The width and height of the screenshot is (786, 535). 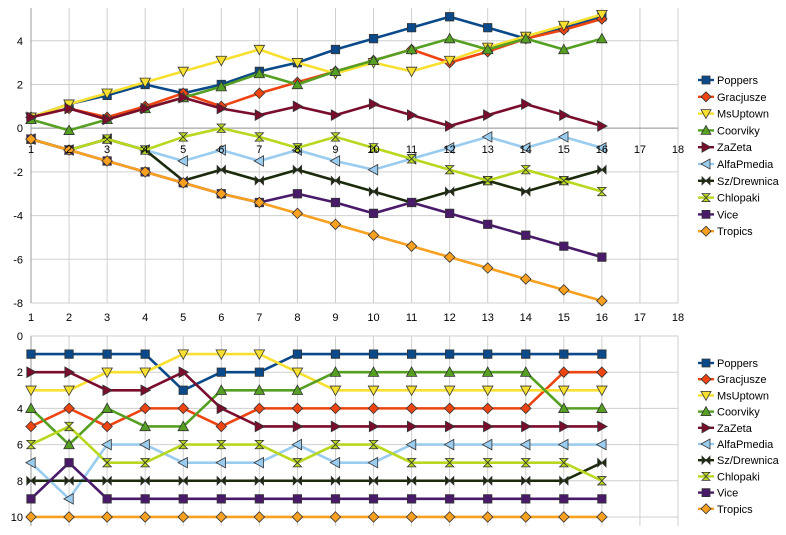 What do you see at coordinates (739, 461) in the screenshot?
I see `legend-item: Sz/Drewnica` at bounding box center [739, 461].